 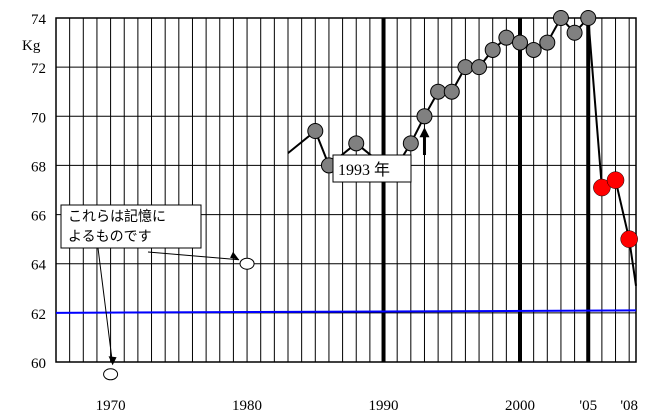 I want to click on y-tick-label: 70, so click(x=38, y=118).